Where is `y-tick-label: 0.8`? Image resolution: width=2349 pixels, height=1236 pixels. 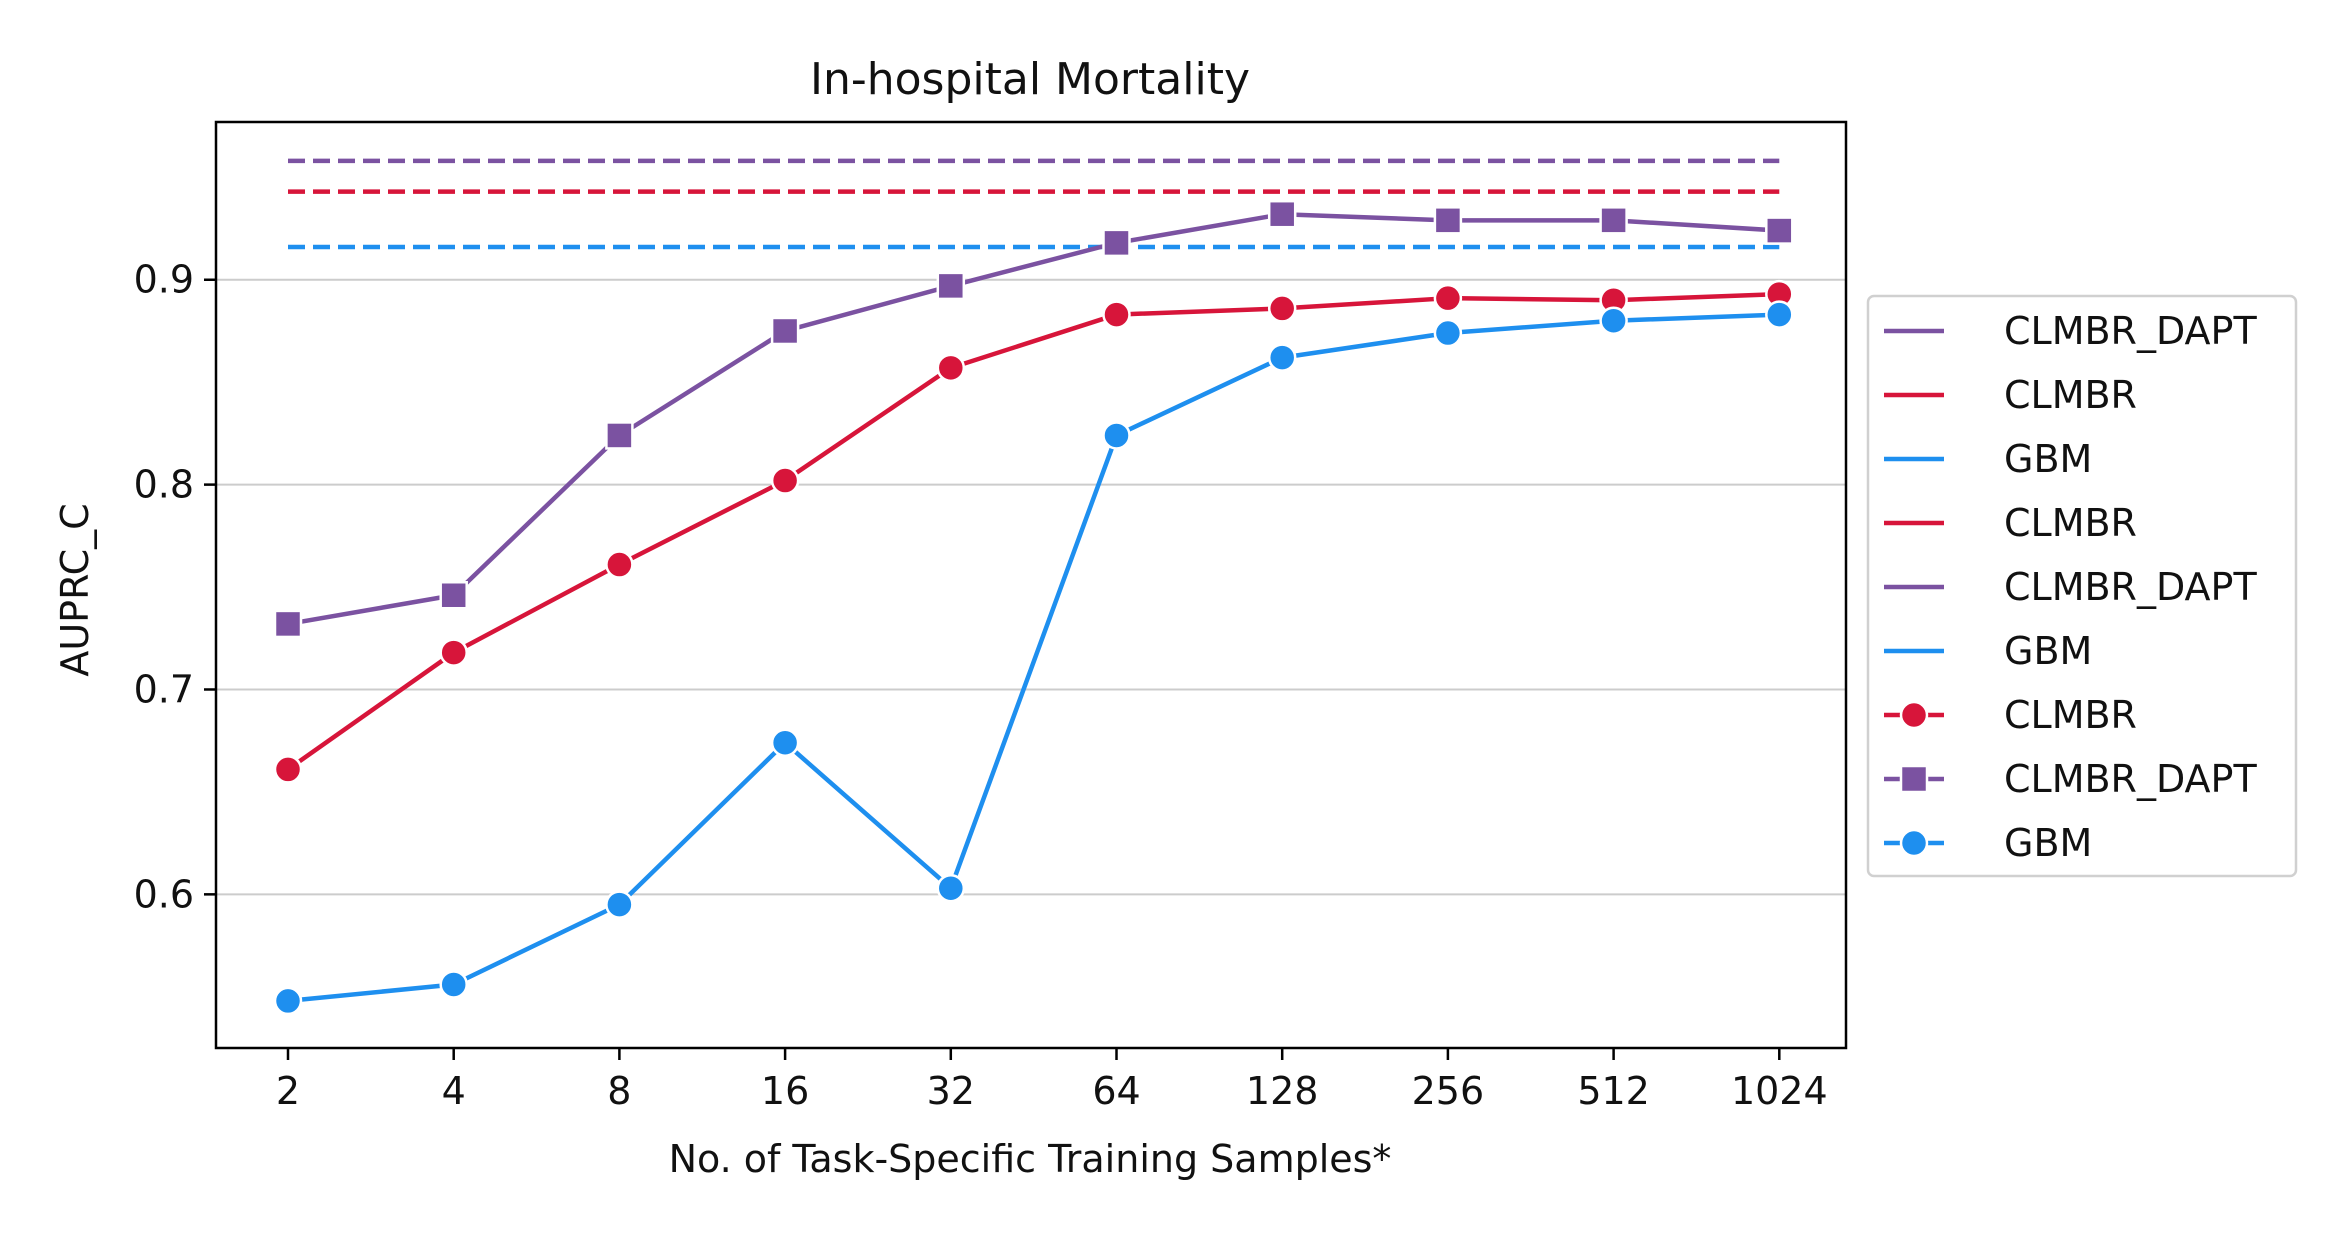
y-tick-label: 0.8 is located at coordinates (164, 485).